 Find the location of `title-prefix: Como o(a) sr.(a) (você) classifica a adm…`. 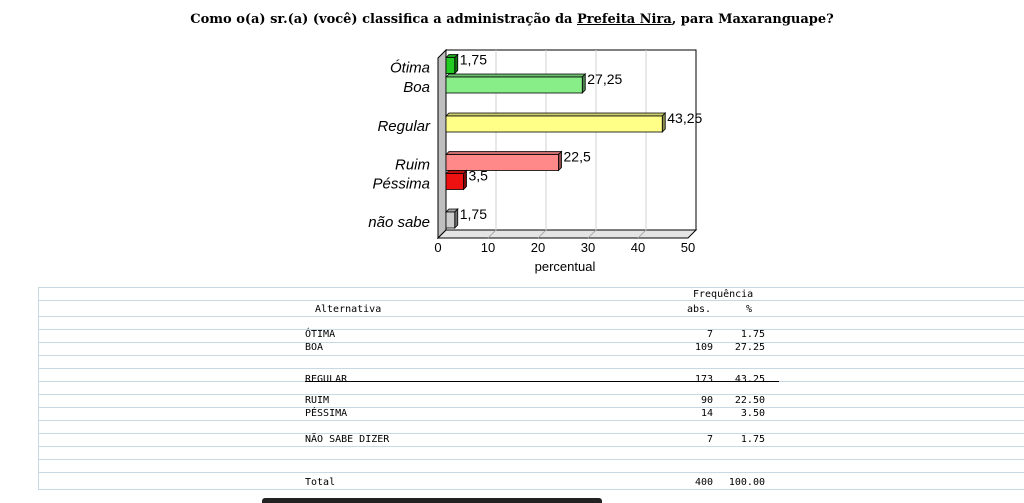

title-prefix: Como o(a) sr.(a) (você) classifica a adm… is located at coordinates (383, 19).